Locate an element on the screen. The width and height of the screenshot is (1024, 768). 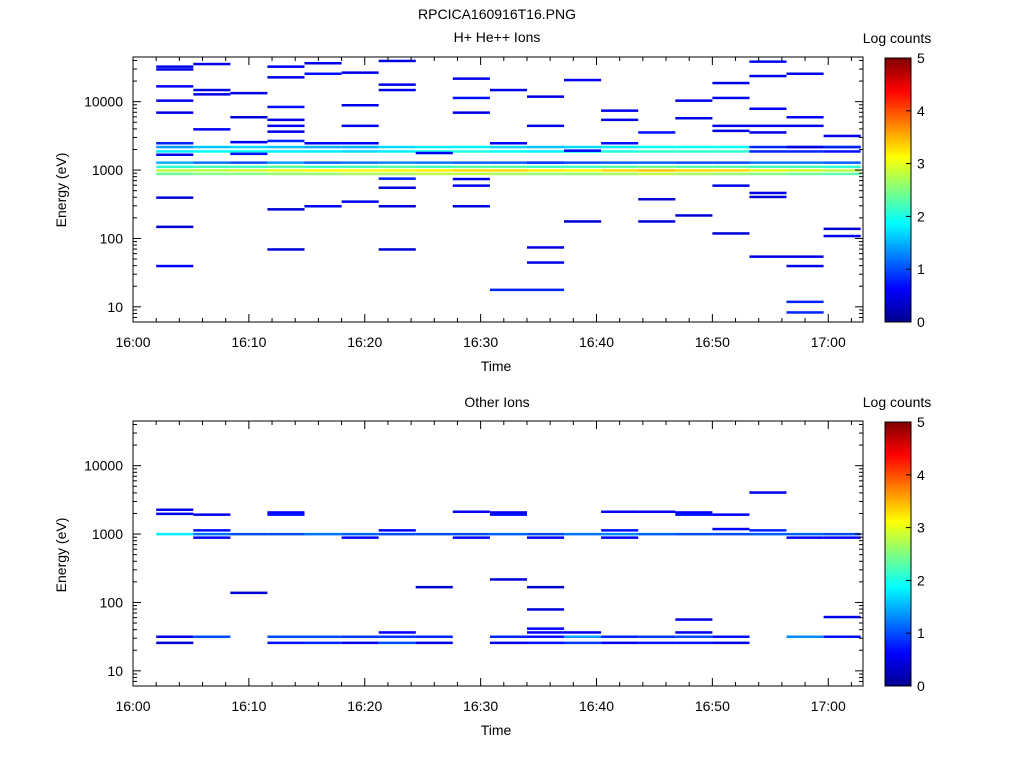
y-tick-label: 1000 is located at coordinates (107, 170).